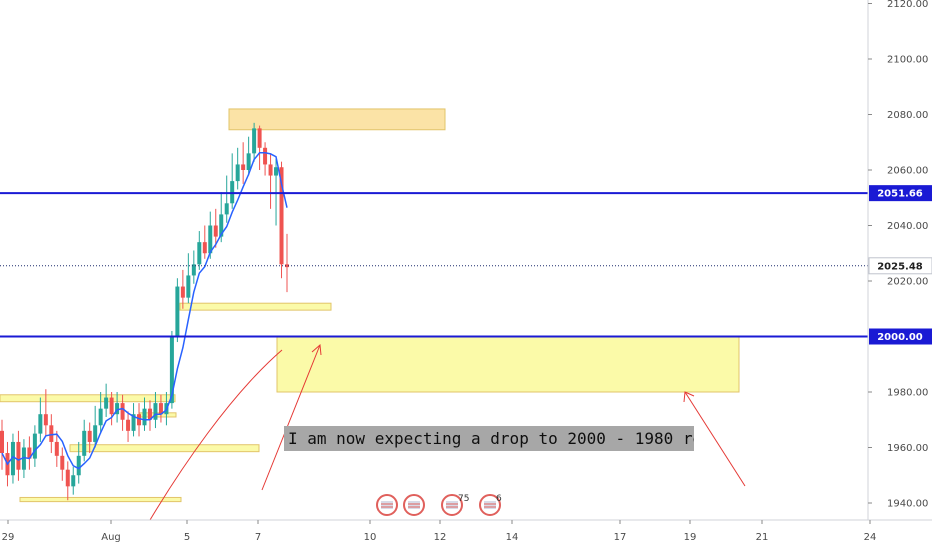 The height and width of the screenshot is (550, 932). Describe the element at coordinates (187, 537) in the screenshot. I see `x-tick-label: 5` at that location.